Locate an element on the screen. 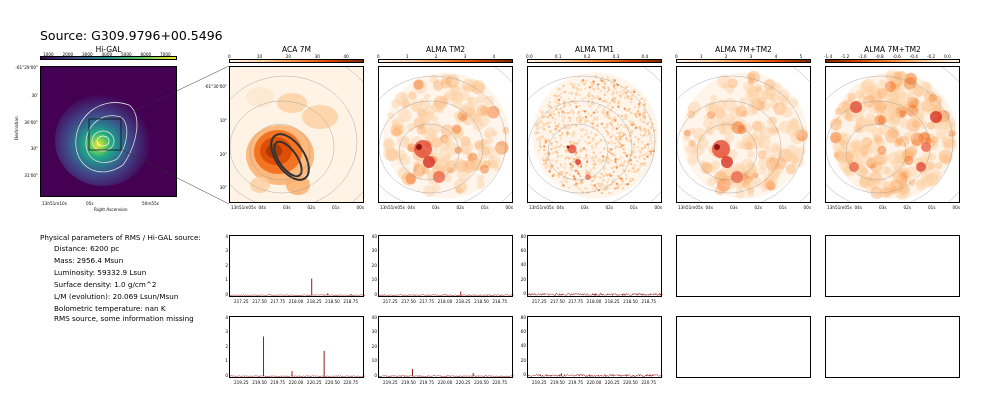 The image size is (1000, 405). empty-spectrum-panel is located at coordinates (743, 266).